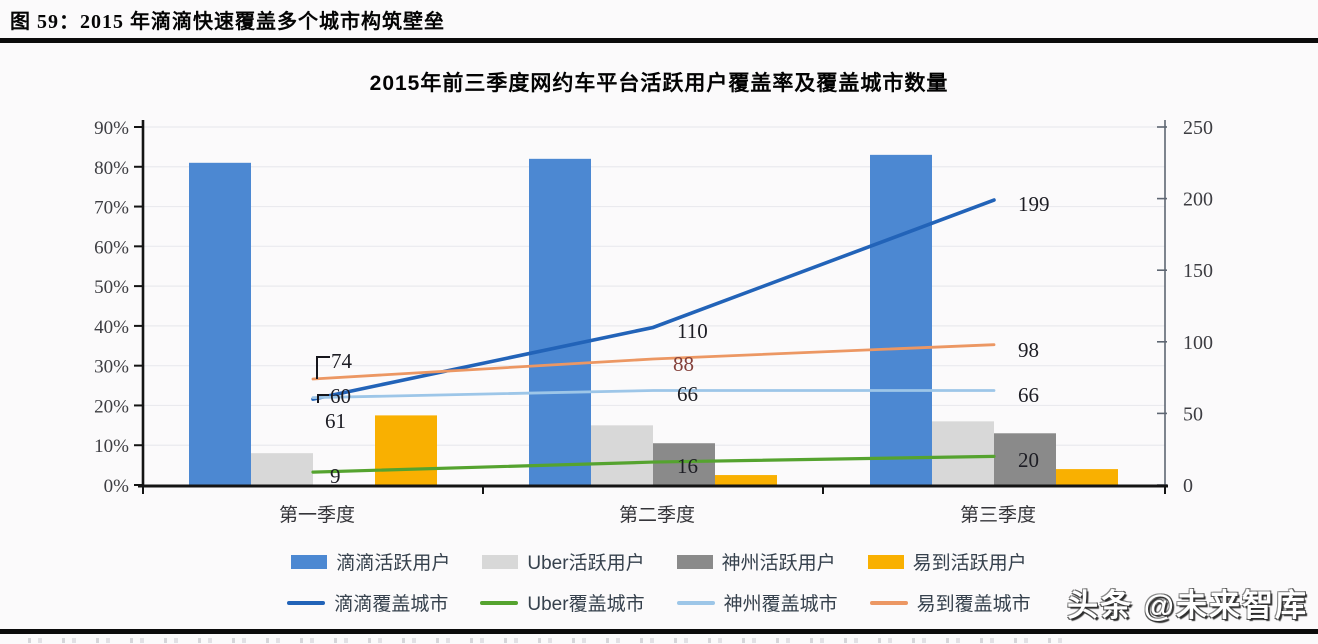 The image size is (1318, 644). I want to click on left-axis-tick-label: 90%, so click(111, 128).